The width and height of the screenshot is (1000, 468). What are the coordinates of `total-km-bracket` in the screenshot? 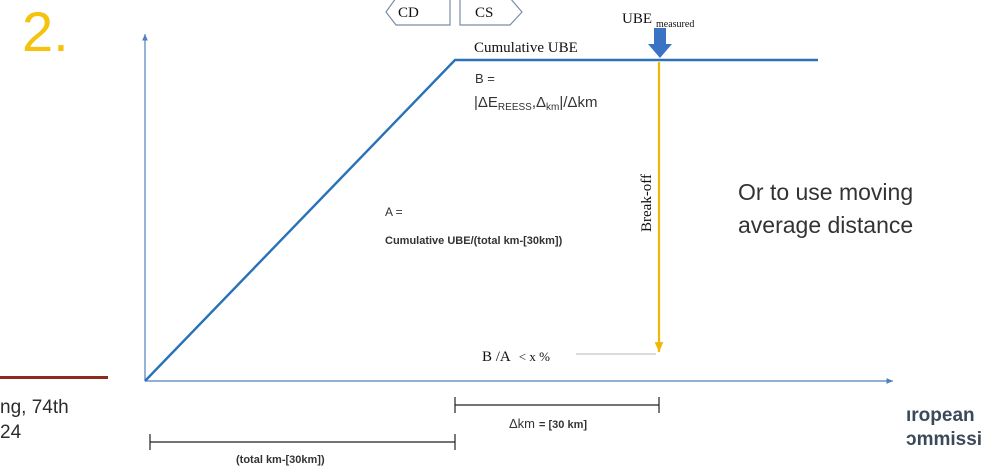 It's located at (302, 442).